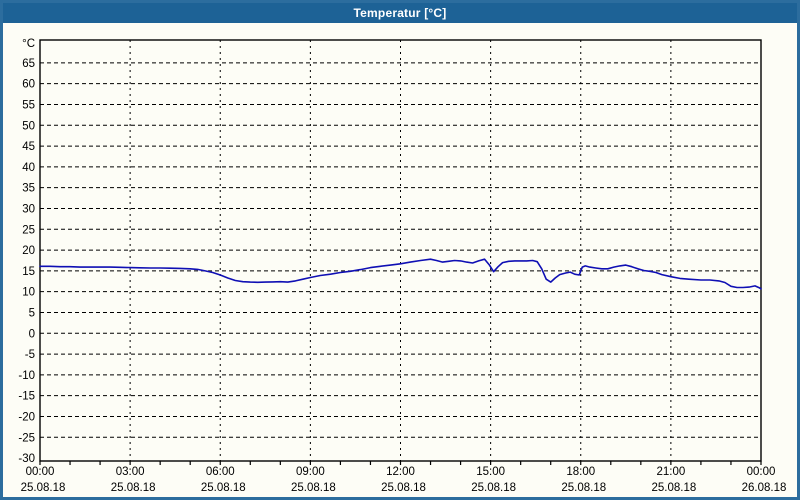  I want to click on x-axis-time-label: 09:00, so click(310, 472).